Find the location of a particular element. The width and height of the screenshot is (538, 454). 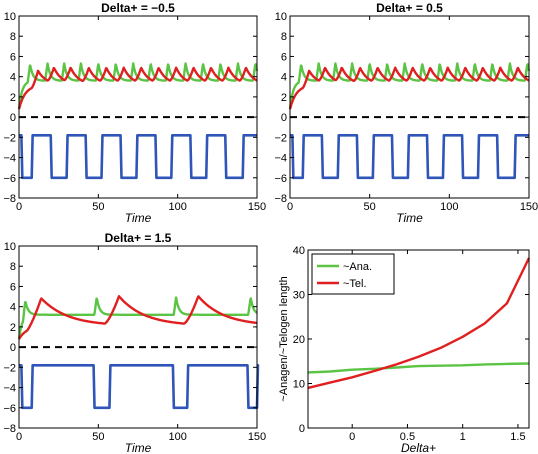

y-axis-label: ~Anagen/~Telogen length is located at coordinates (284, 338).